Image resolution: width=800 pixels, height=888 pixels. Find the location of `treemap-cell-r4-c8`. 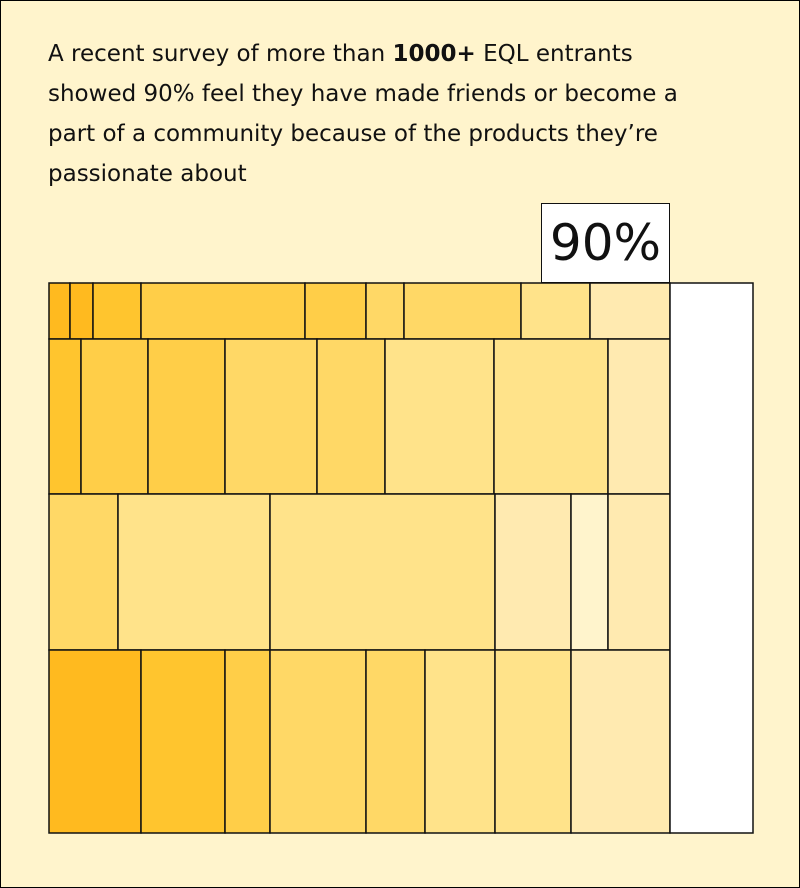

treemap-cell-r4-c8 is located at coordinates (620, 741).